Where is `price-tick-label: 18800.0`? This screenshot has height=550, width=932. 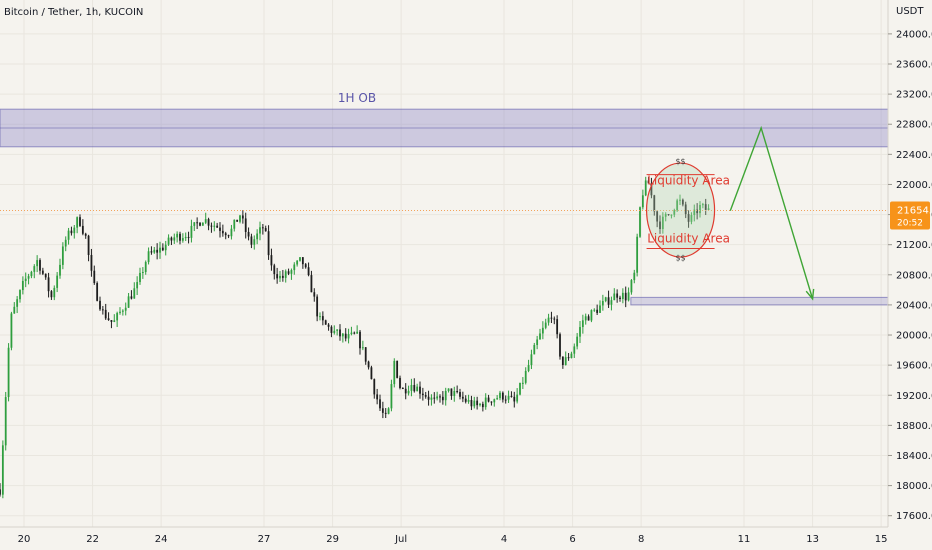
price-tick-label: 18800.0 is located at coordinates (914, 426).